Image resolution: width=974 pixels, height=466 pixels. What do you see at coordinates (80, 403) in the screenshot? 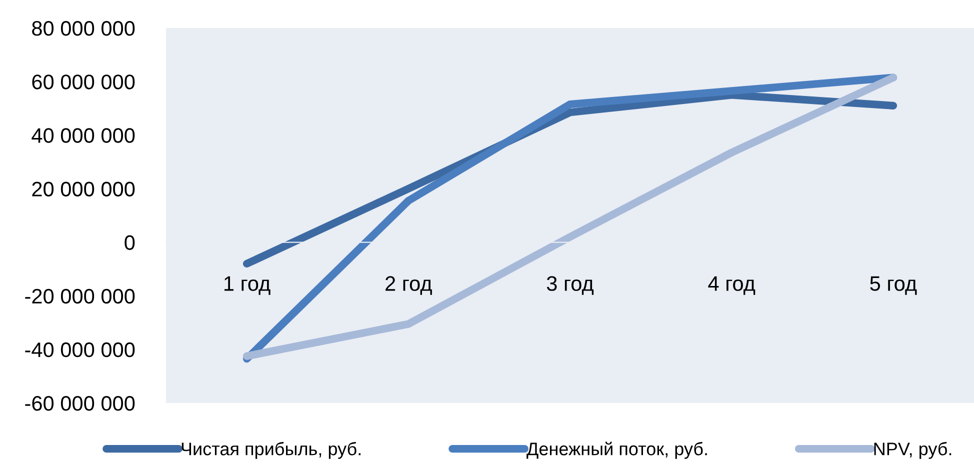
I see `y-tick-label: -60 000 000` at bounding box center [80, 403].